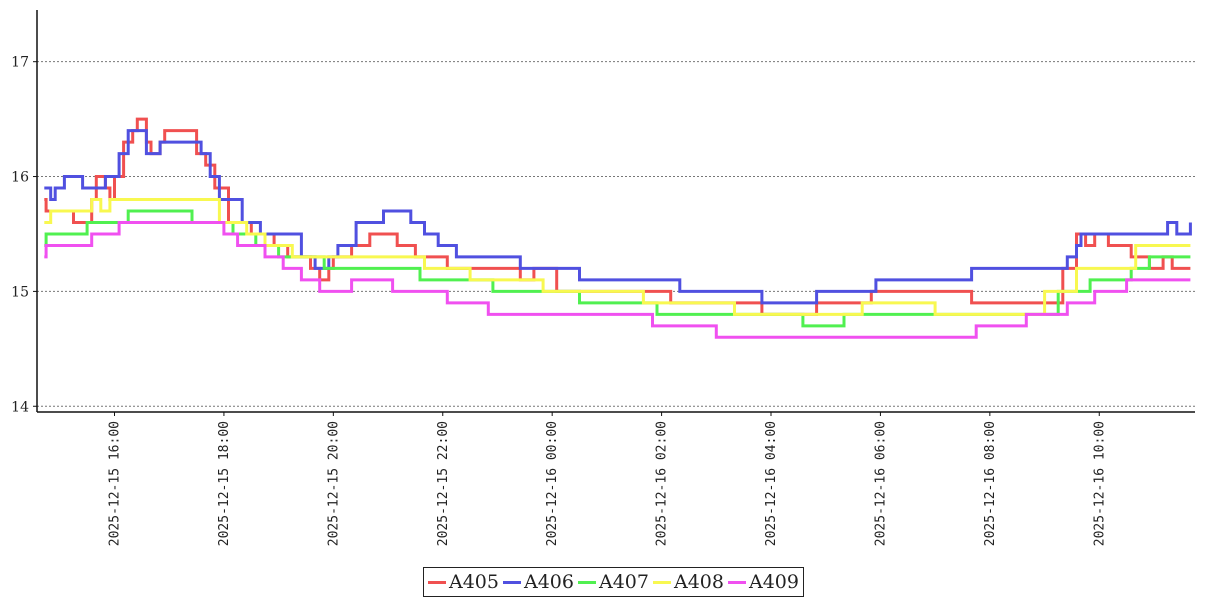 This screenshot has height=600, width=1207. I want to click on legend-item-a408: A408, so click(688, 581).